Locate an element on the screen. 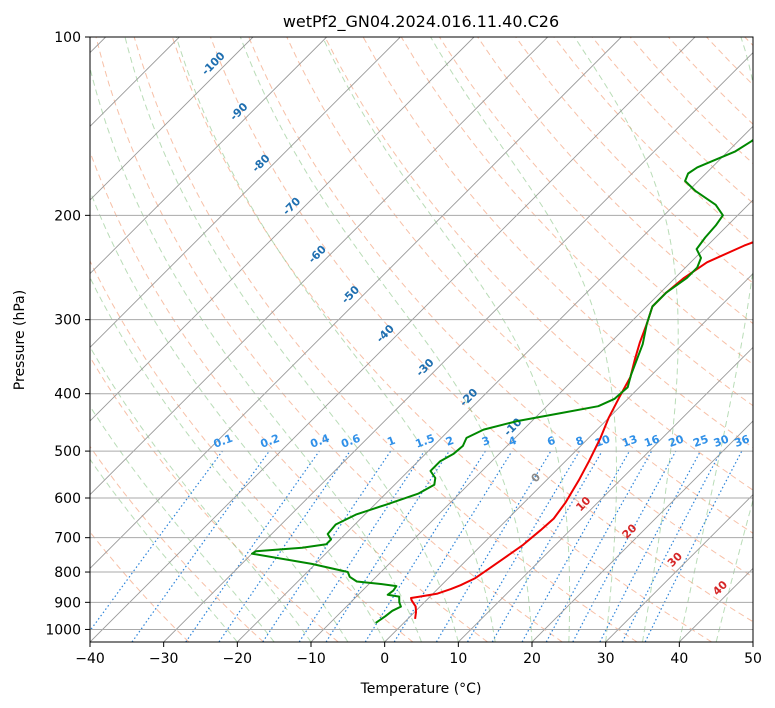 Image resolution: width=775 pixels, height=708 pixels. mixing-ratio-label: 0.6 is located at coordinates (350, 441).